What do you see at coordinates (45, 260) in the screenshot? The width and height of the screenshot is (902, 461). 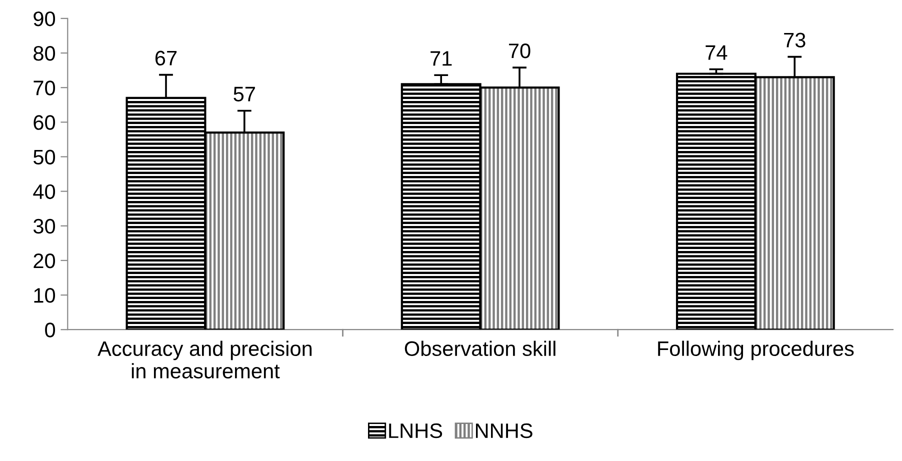 I see `y-tick-label: 20` at bounding box center [45, 260].